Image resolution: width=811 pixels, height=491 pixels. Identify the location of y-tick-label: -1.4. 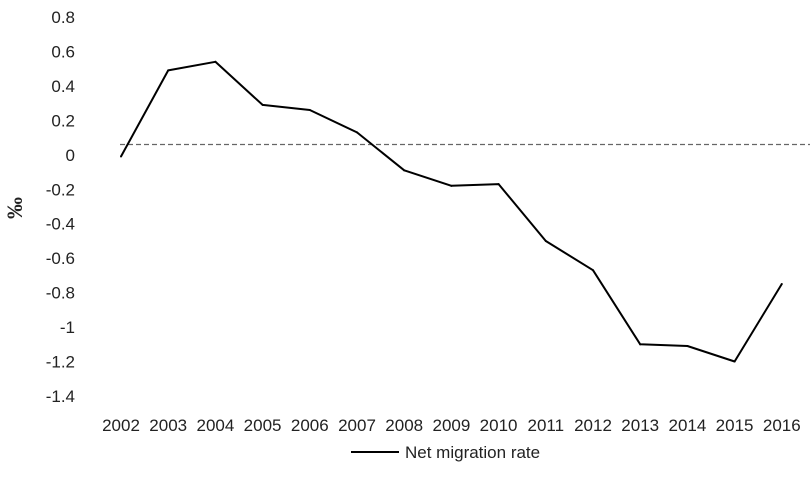
(60, 396).